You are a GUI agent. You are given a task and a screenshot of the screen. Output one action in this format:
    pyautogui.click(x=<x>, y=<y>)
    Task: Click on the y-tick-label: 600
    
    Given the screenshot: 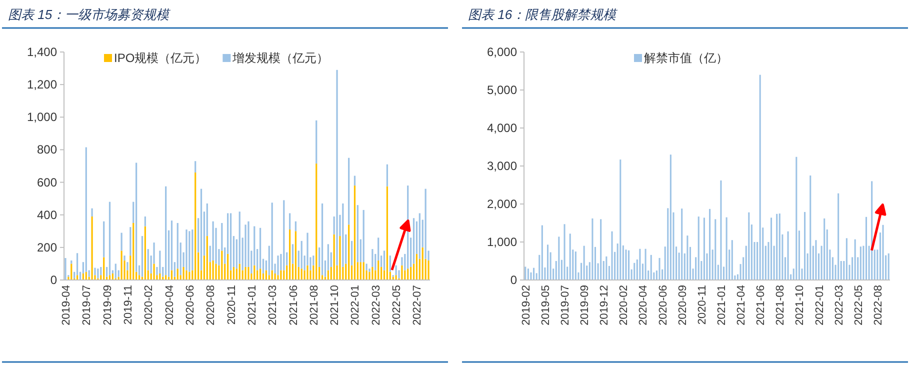 What is the action you would take?
    pyautogui.click(x=47, y=182)
    